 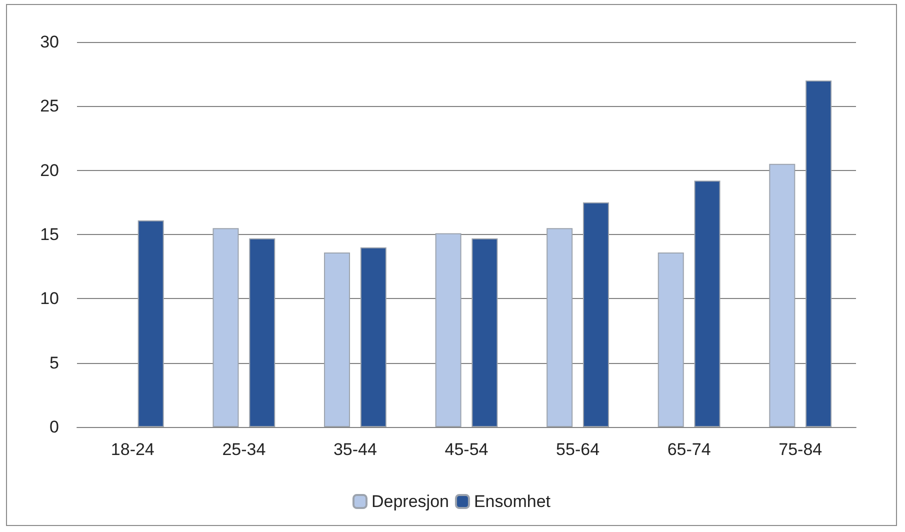 What do you see at coordinates (244, 449) in the screenshot?
I see `x-tick-label: 25-34` at bounding box center [244, 449].